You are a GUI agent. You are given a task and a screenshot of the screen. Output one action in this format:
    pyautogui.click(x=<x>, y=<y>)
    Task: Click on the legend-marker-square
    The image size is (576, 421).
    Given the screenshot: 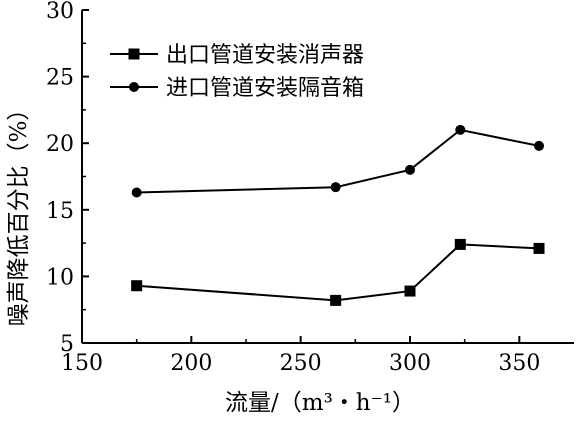 What is the action you would take?
    pyautogui.click(x=134, y=54)
    